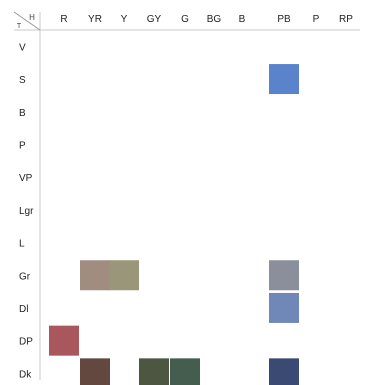 This screenshot has width=369, height=385. I want to click on hue-axis-labels: R YR Y GY G BG B PB P RP, so click(206, 19).